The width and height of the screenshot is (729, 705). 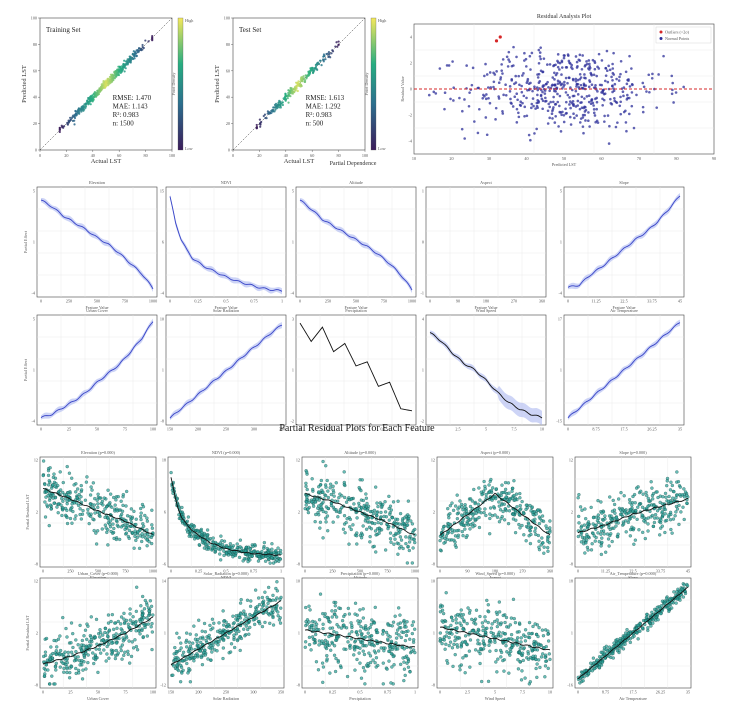 I want to click on x-tick-label: 200, so click(x=198, y=692).